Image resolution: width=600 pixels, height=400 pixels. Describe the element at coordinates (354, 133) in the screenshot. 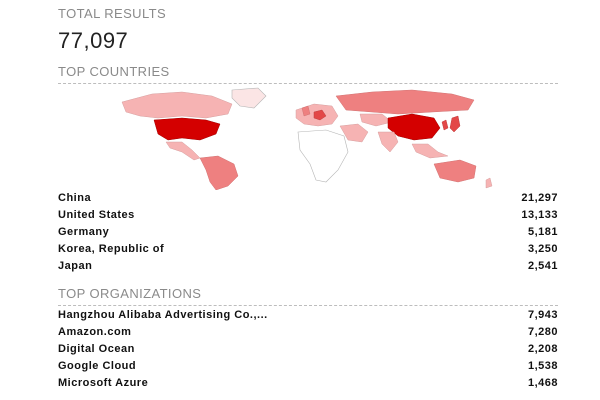

I see `map-region-middle-east` at that location.